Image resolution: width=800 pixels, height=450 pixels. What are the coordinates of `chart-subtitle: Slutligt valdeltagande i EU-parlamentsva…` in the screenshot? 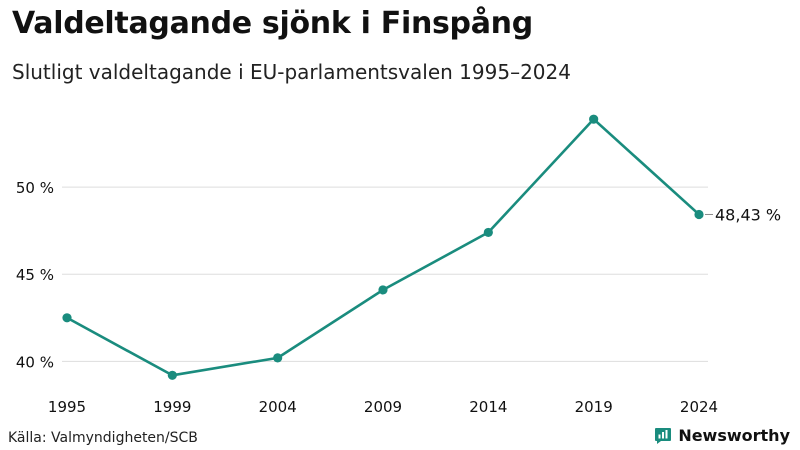 It's located at (291, 72).